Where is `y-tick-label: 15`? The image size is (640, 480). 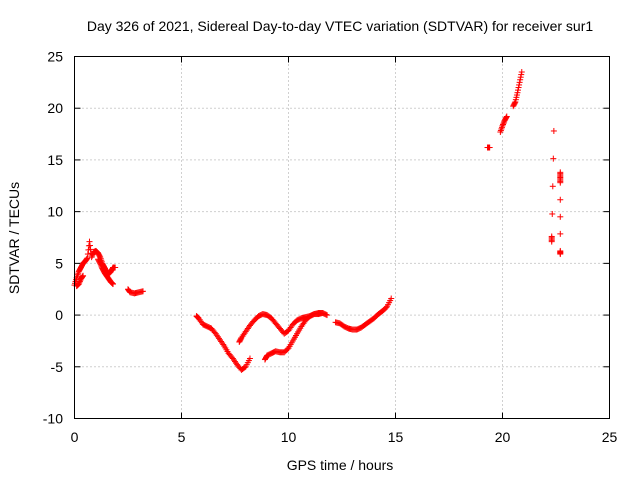 y-tick-label: 15 is located at coordinates (55, 160).